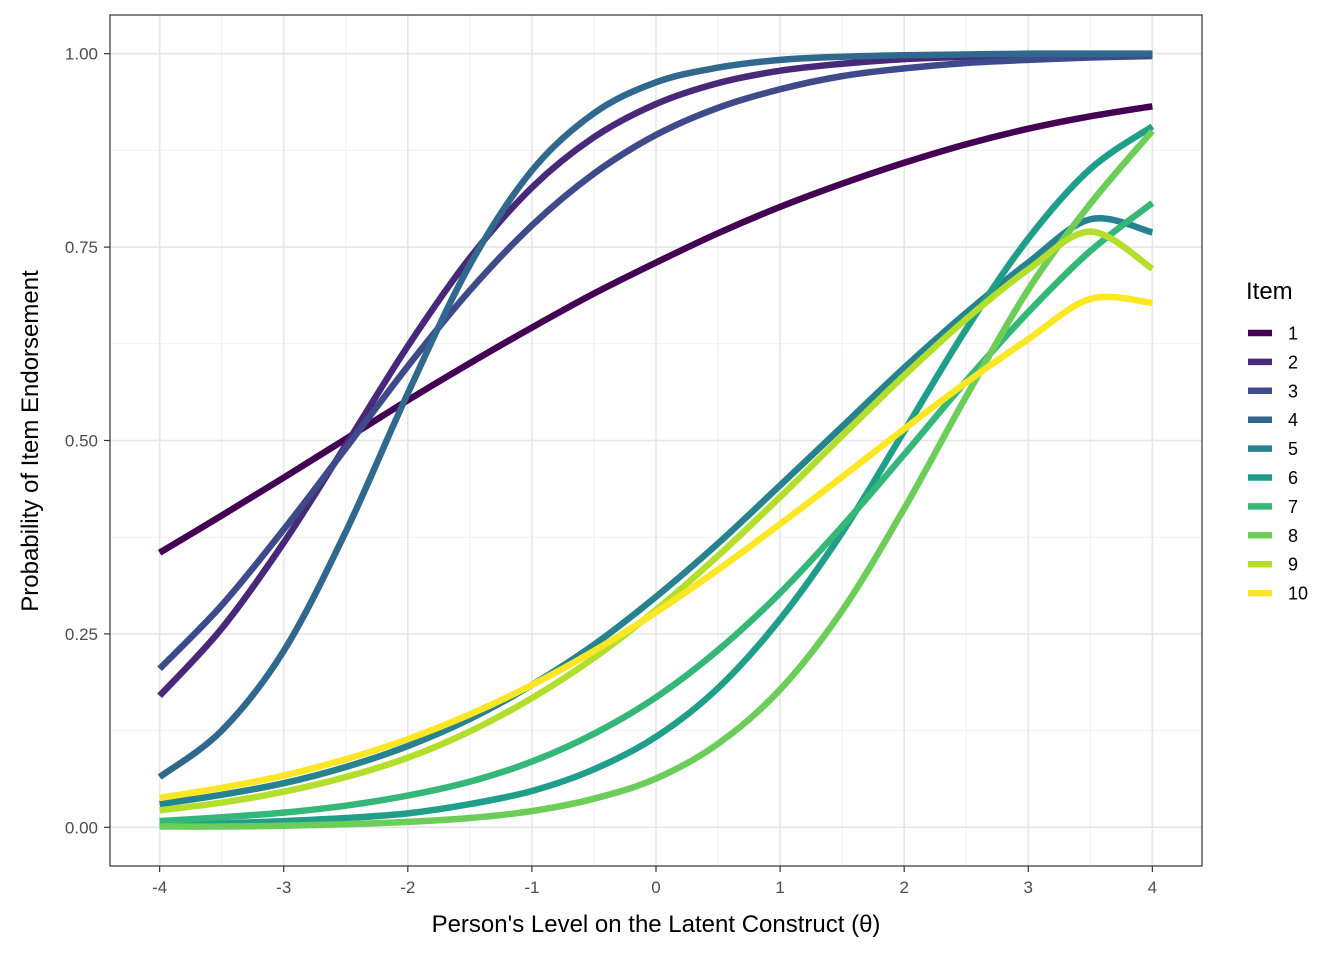  What do you see at coordinates (1298, 594) in the screenshot?
I see `legend-label-item-10: 10` at bounding box center [1298, 594].